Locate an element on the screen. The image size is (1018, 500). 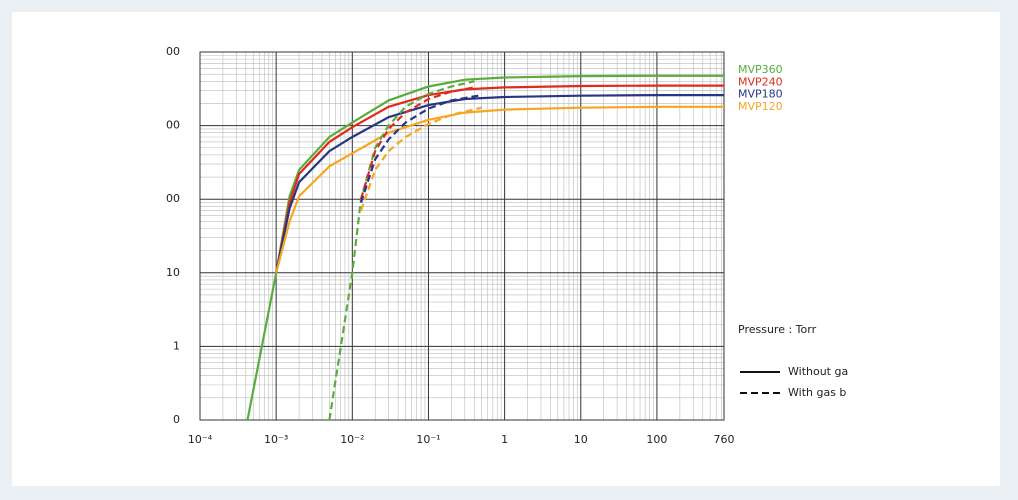
y-tick-label: 0 is located at coordinates (176, 419).